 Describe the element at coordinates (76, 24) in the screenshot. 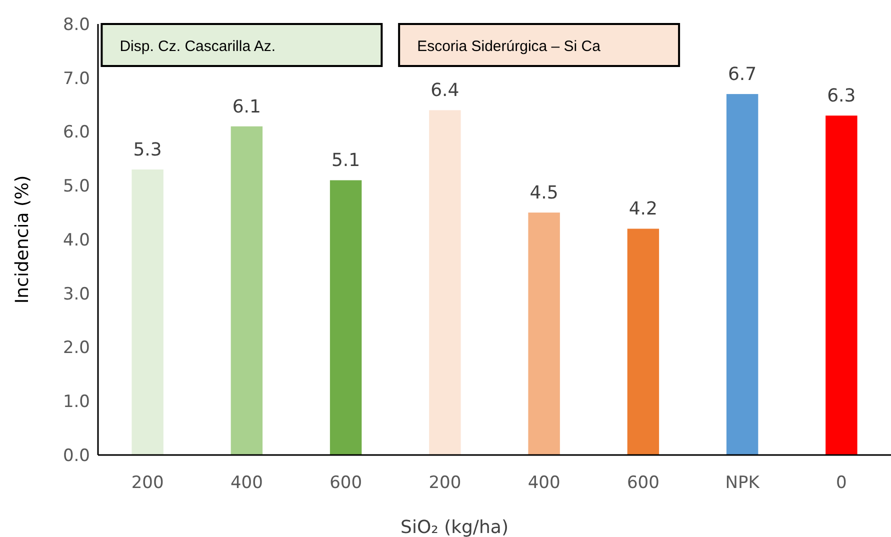

I see `y-tick-label: 8.0` at that location.